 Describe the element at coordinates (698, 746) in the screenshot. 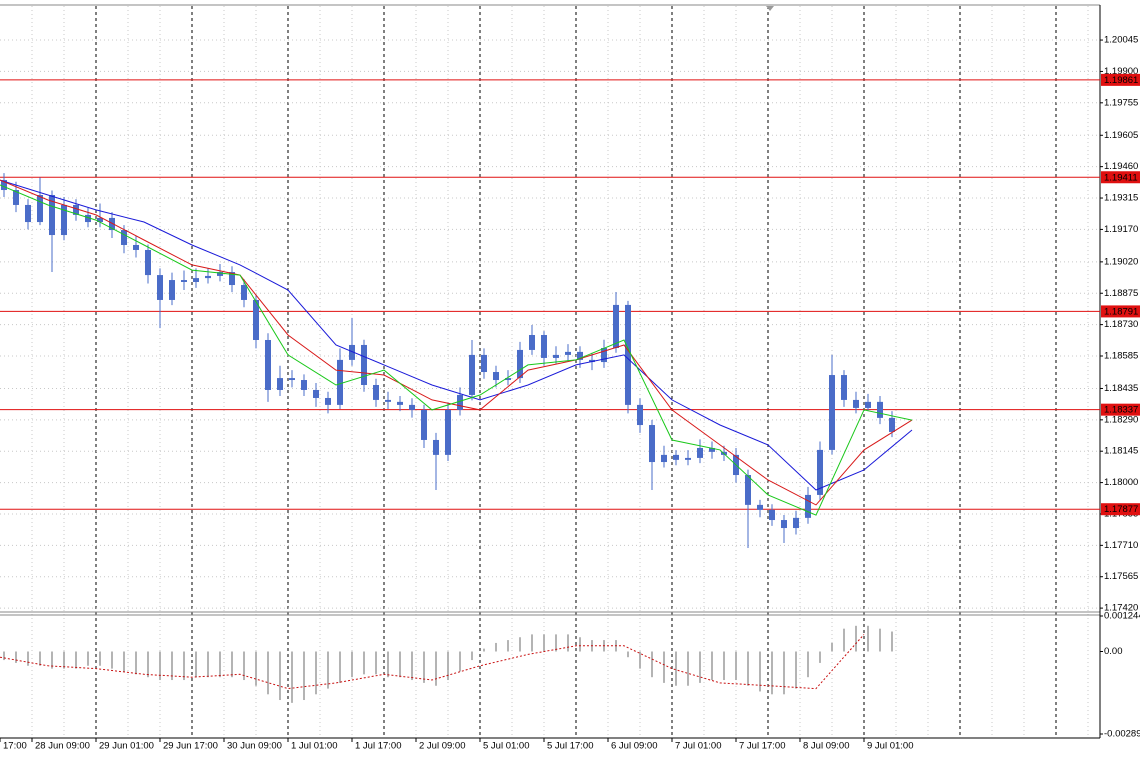

I see `x-tick-label: 7 Jul 01:00` at that location.